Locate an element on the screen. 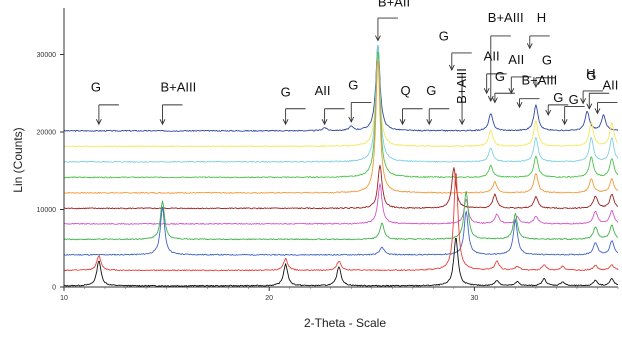 The height and width of the screenshot is (343, 622). x-axis-title: 2-Theta - Scale is located at coordinates (345, 323).